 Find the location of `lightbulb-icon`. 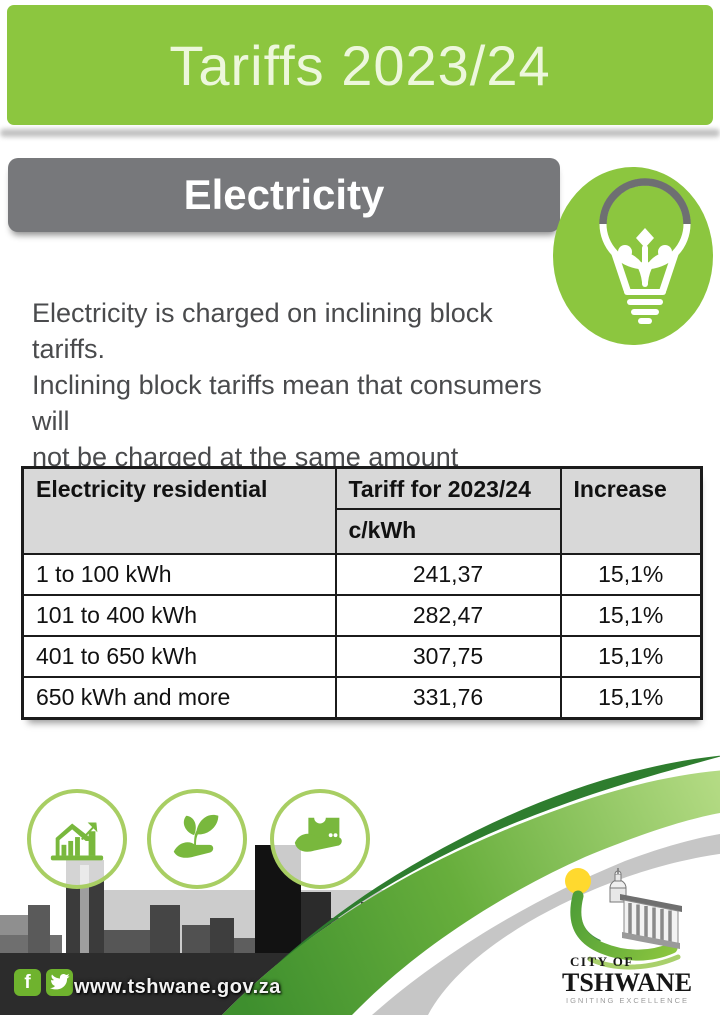

lightbulb-icon is located at coordinates (633, 256).